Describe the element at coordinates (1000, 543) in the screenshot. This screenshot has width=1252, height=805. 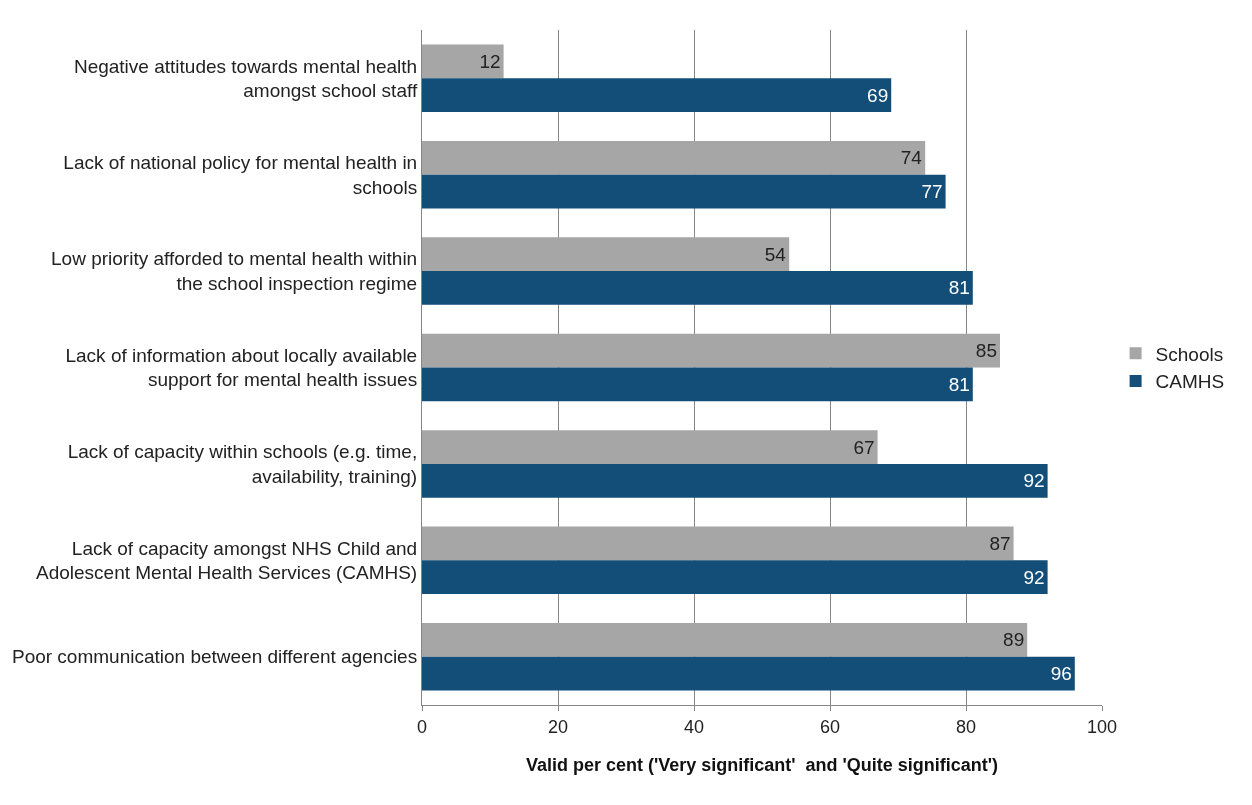
I see `data-label: 87` at that location.